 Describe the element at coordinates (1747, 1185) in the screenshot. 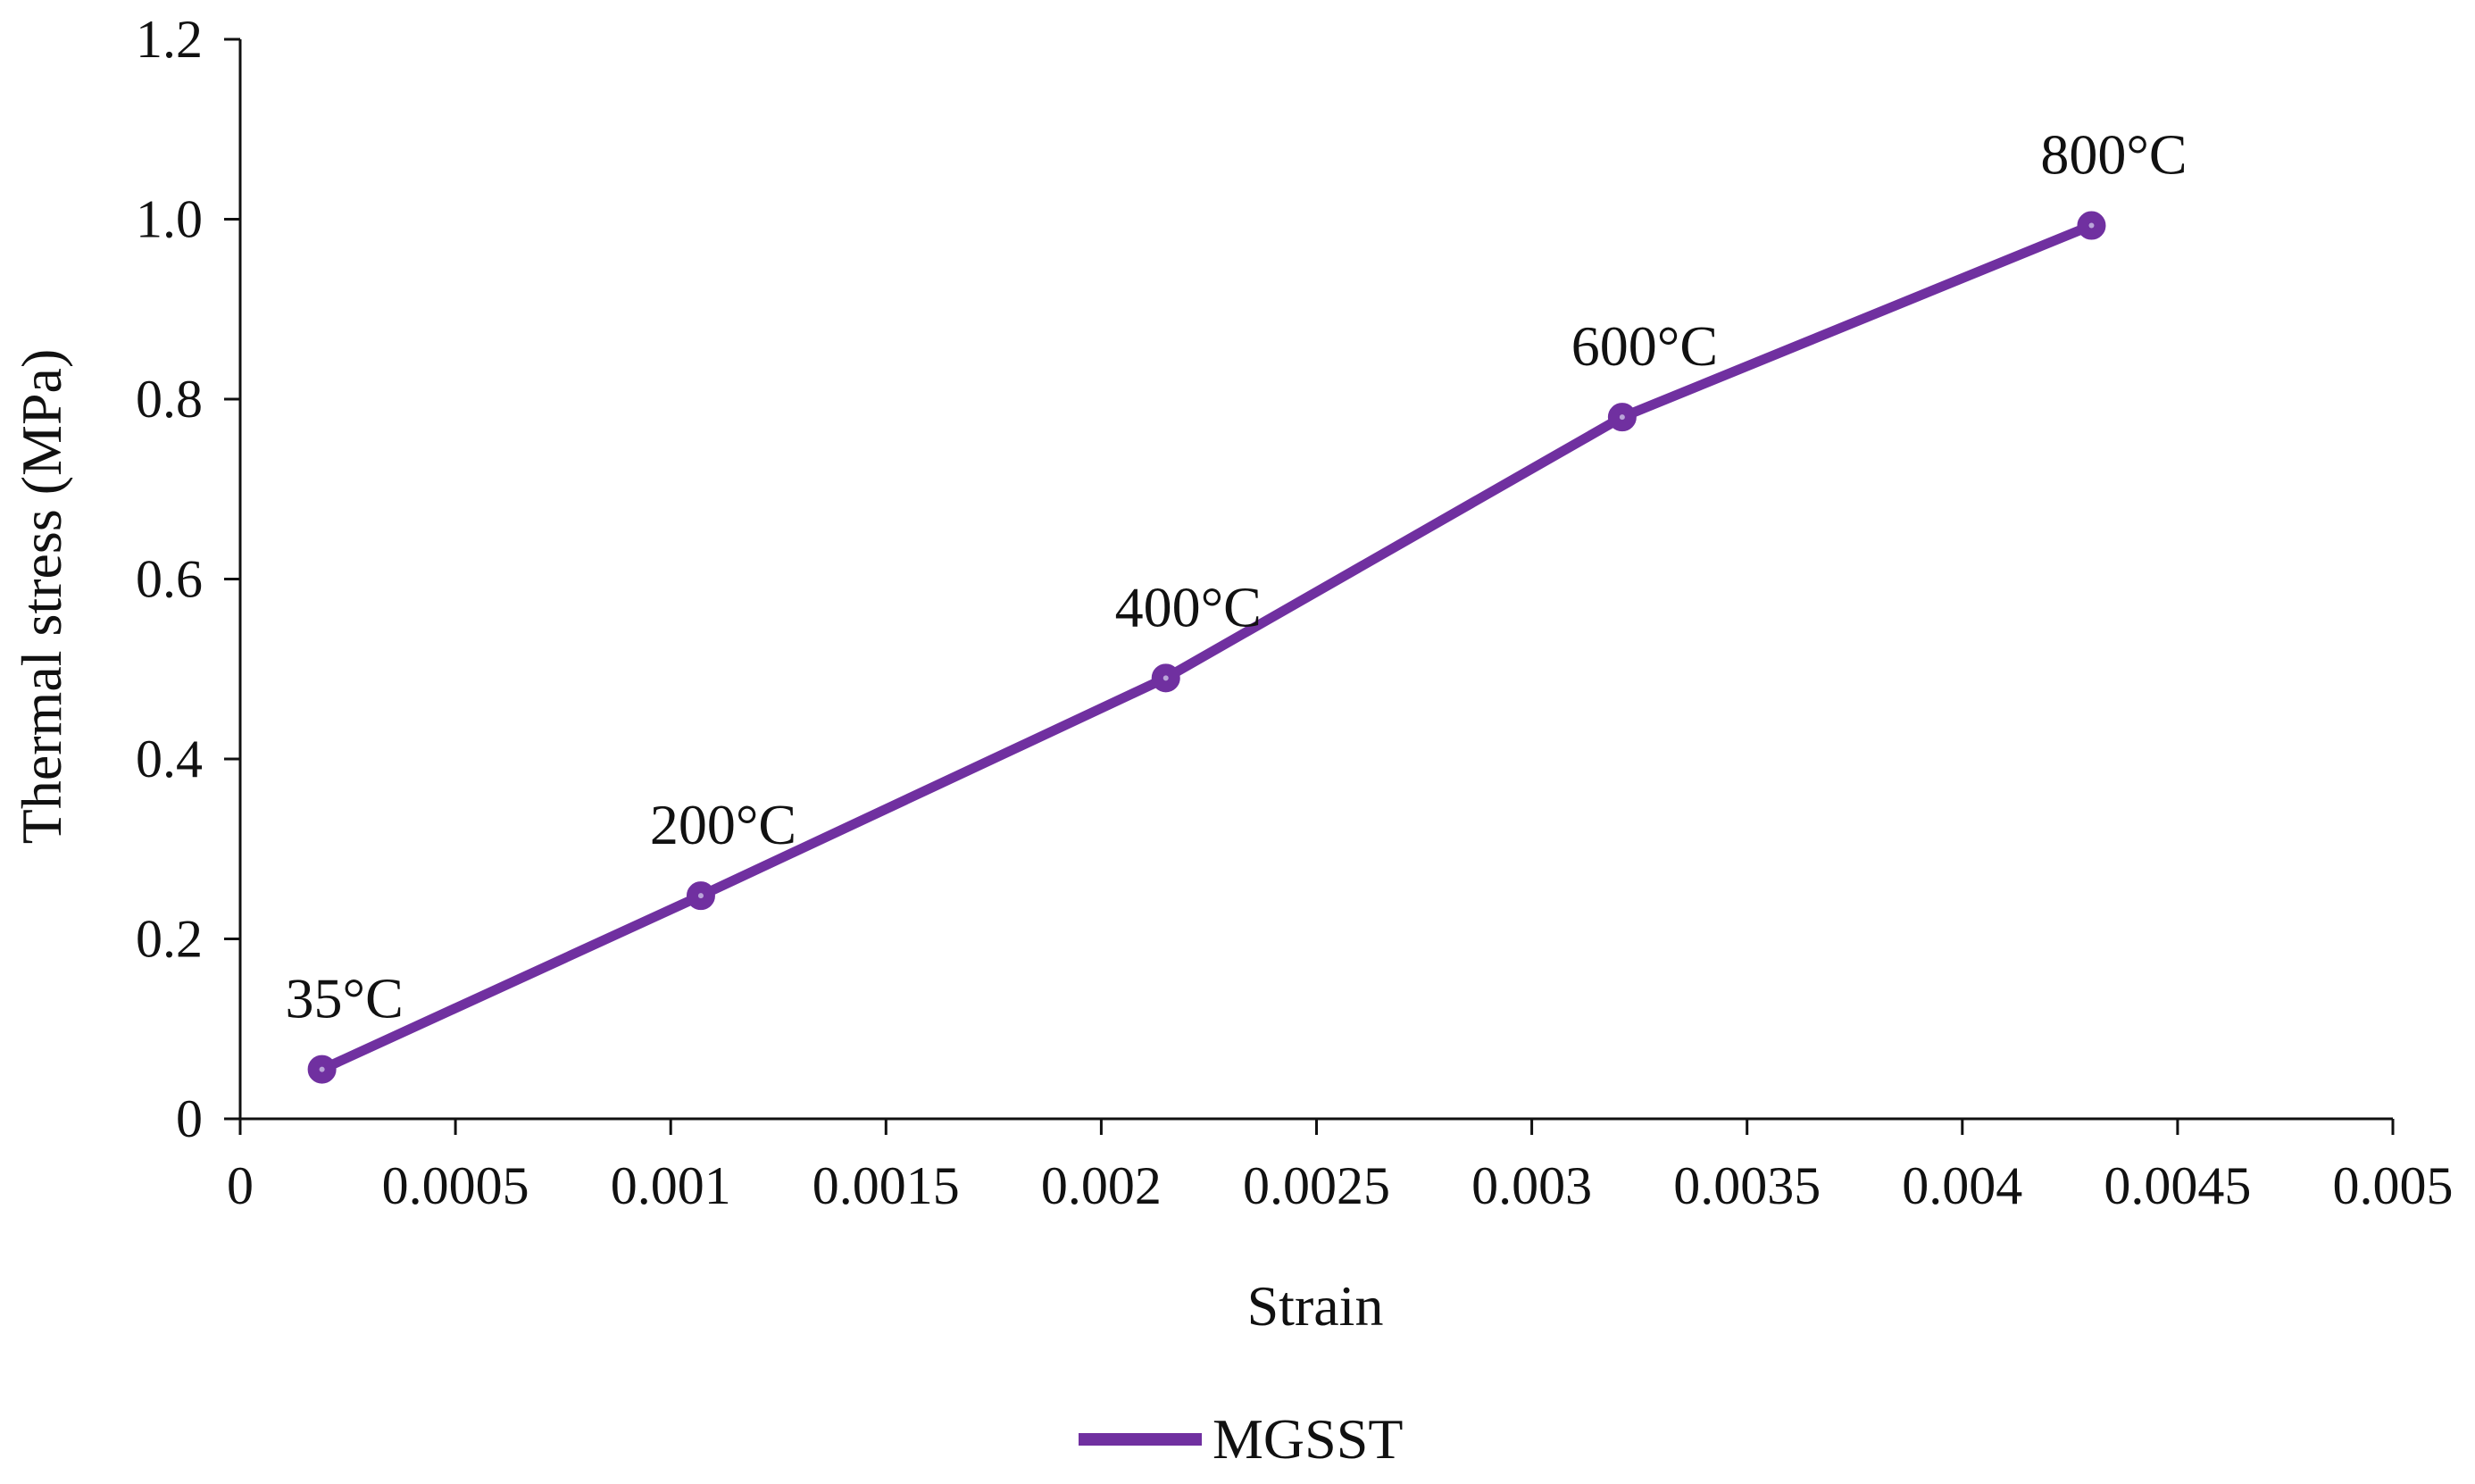

I see `x-tick-label: 0.0035` at that location.